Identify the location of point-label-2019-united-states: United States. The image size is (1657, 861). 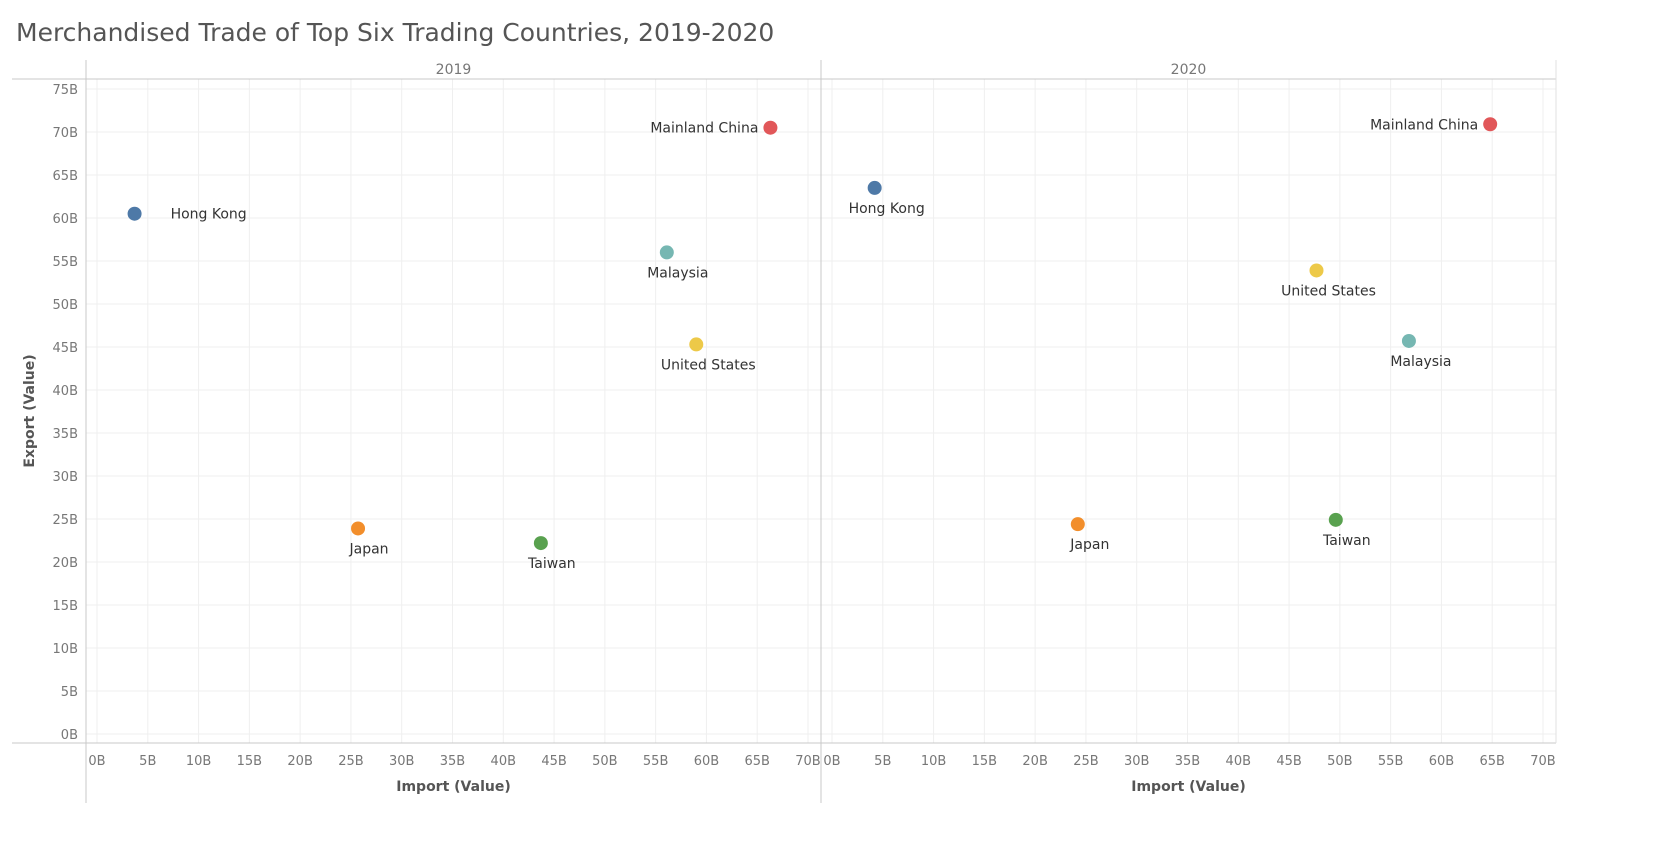
(708, 365).